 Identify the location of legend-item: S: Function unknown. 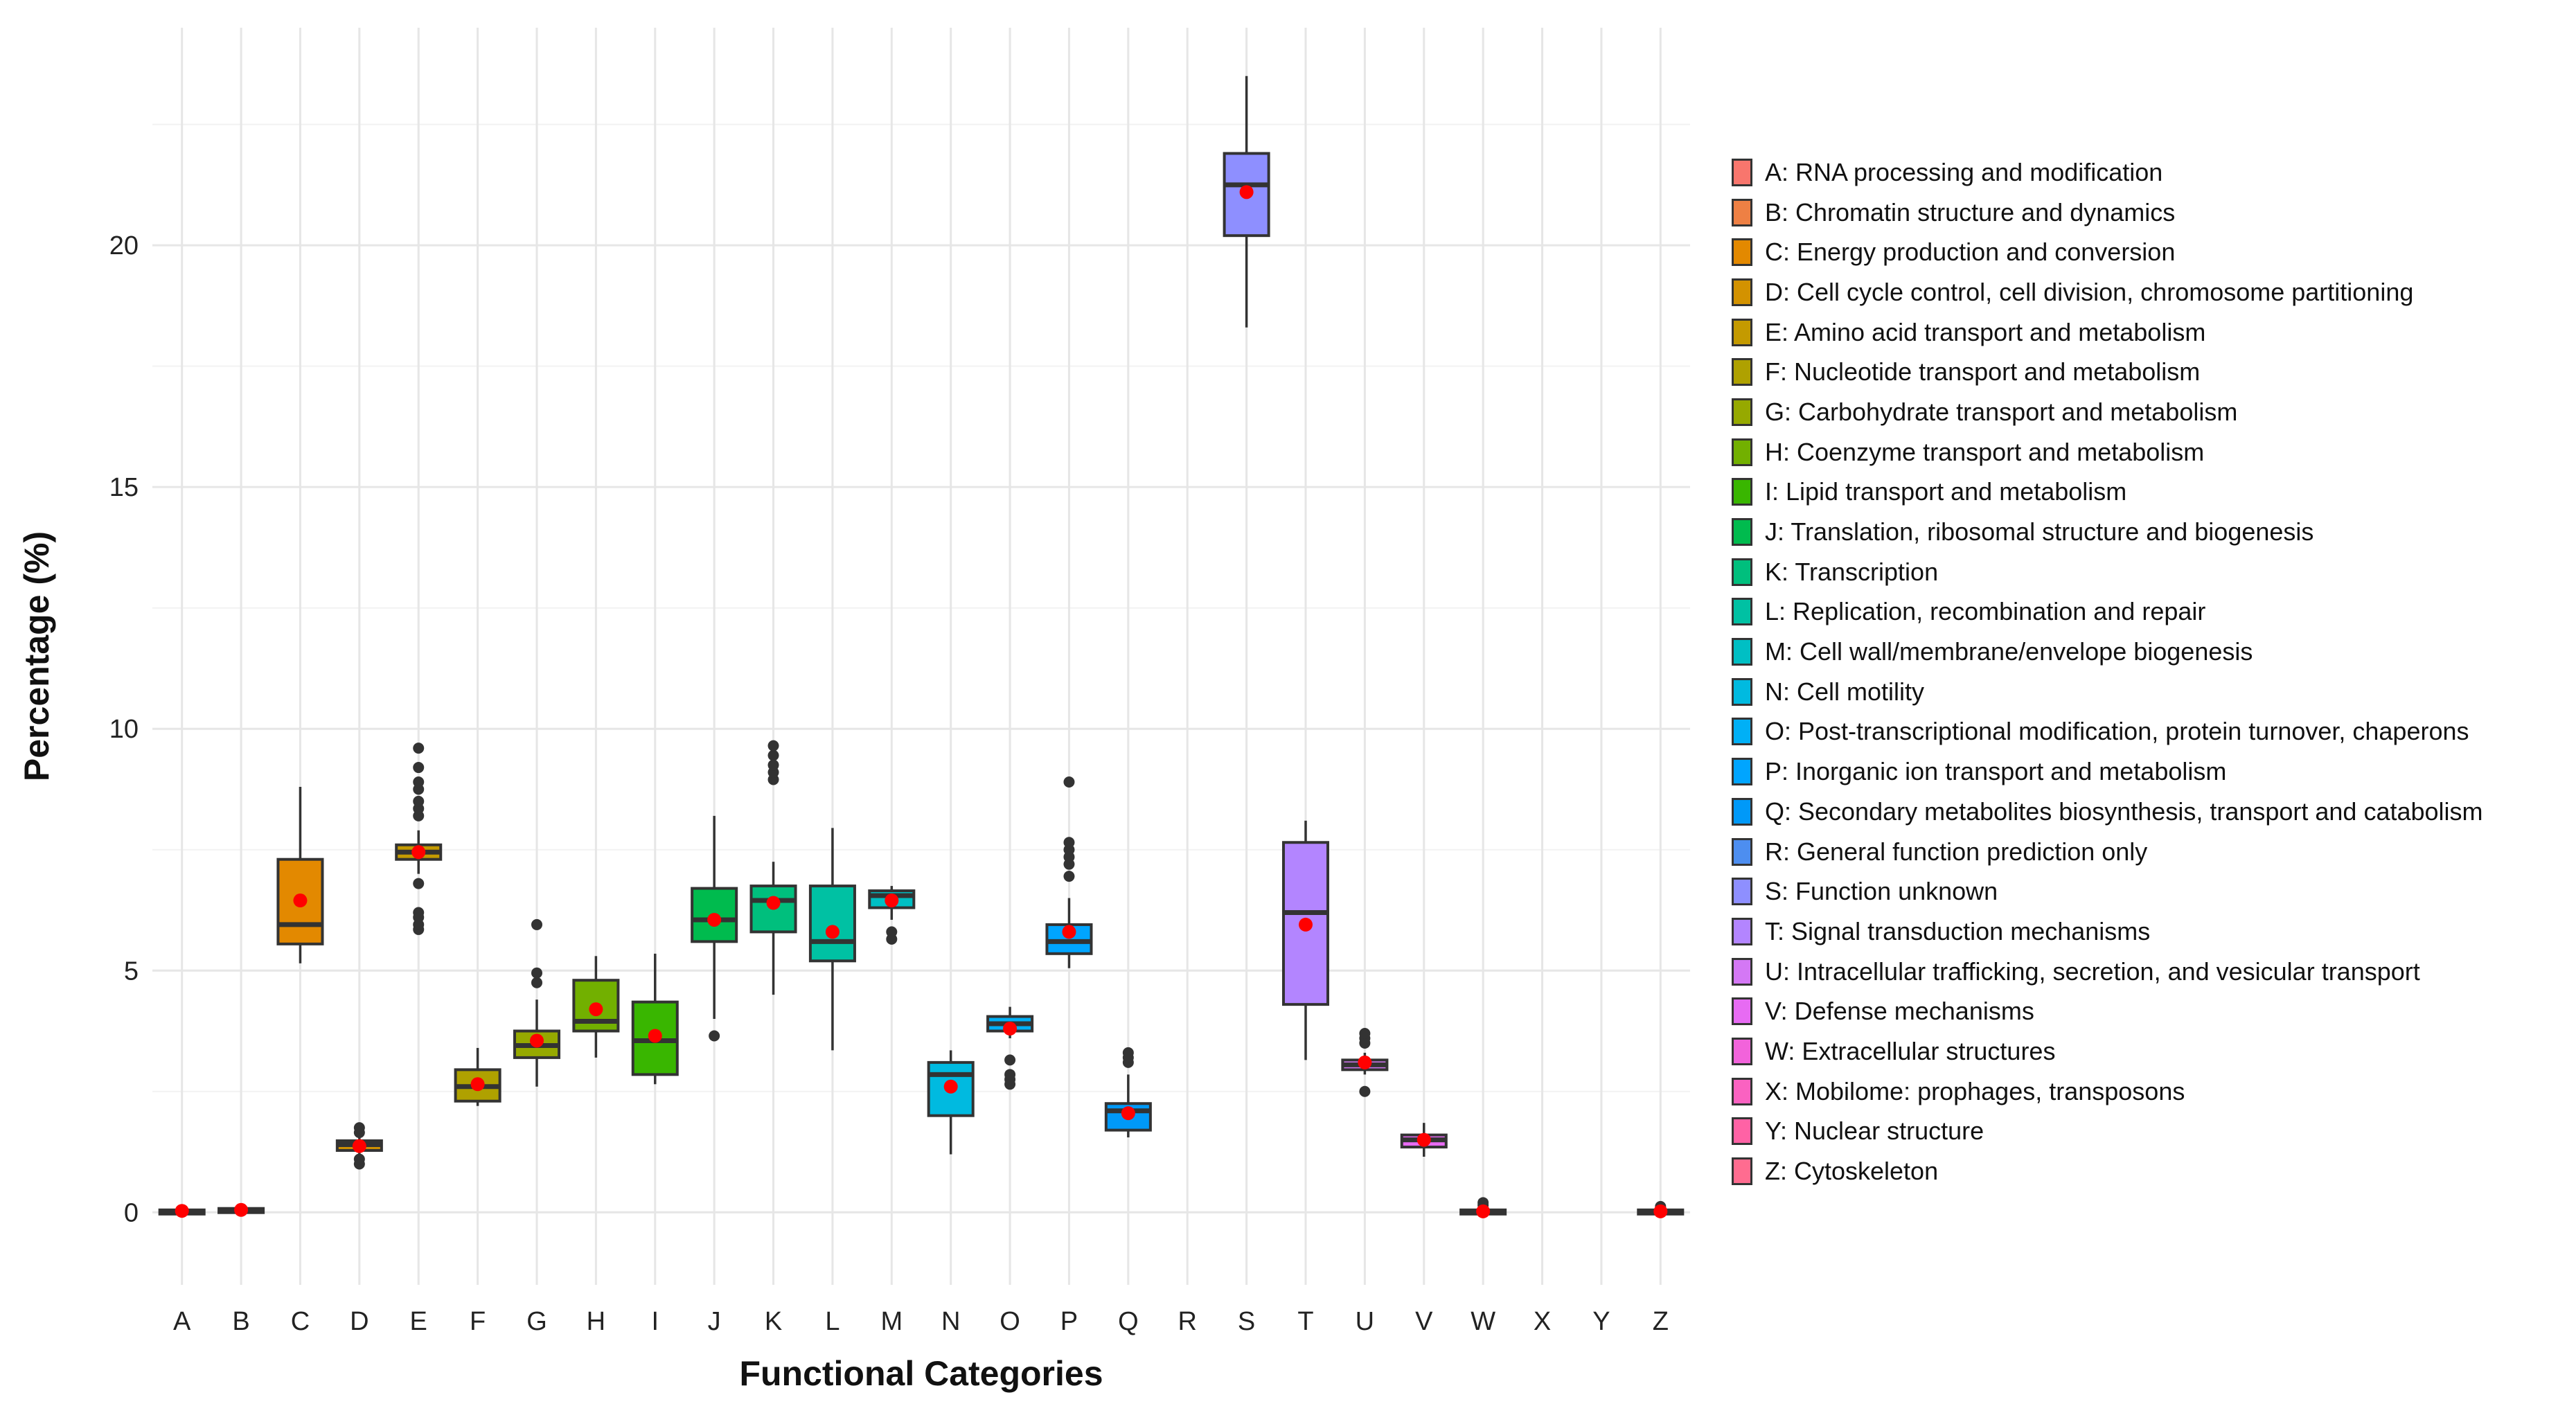
(2107, 891).